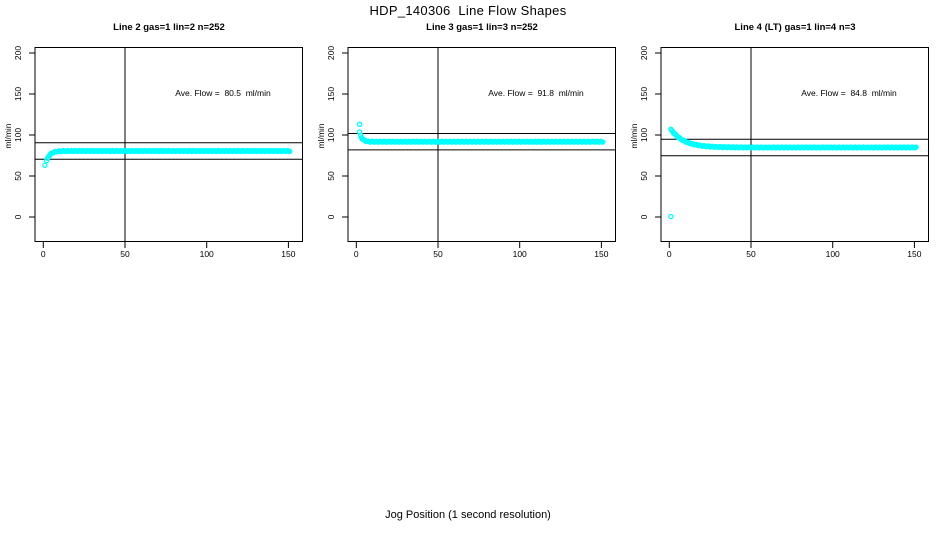  I want to click on chart-title: Line 4 (LT) gas=1 lin=4 n=3, so click(795, 27).